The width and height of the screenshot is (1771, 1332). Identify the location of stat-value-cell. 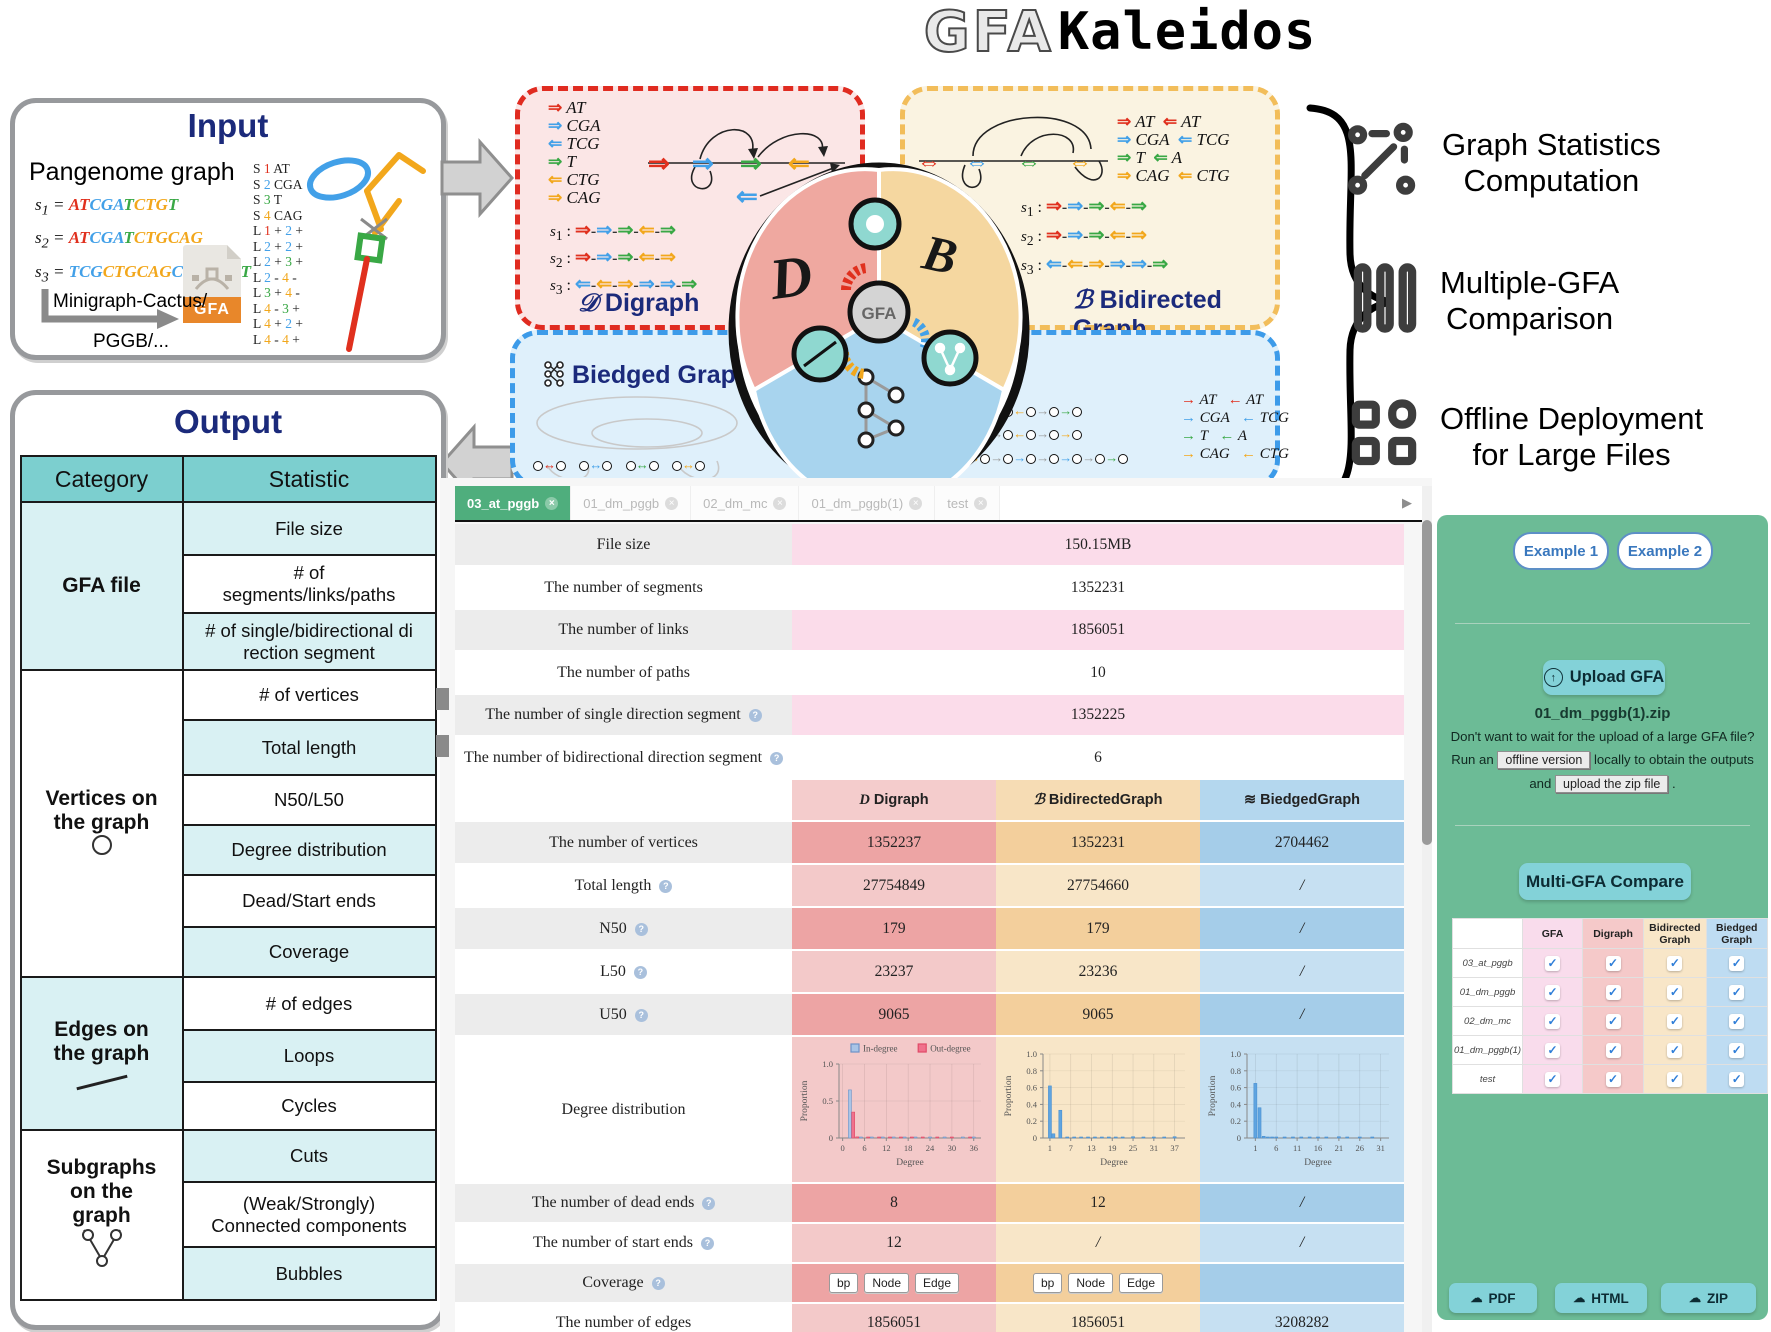
(1302, 1283).